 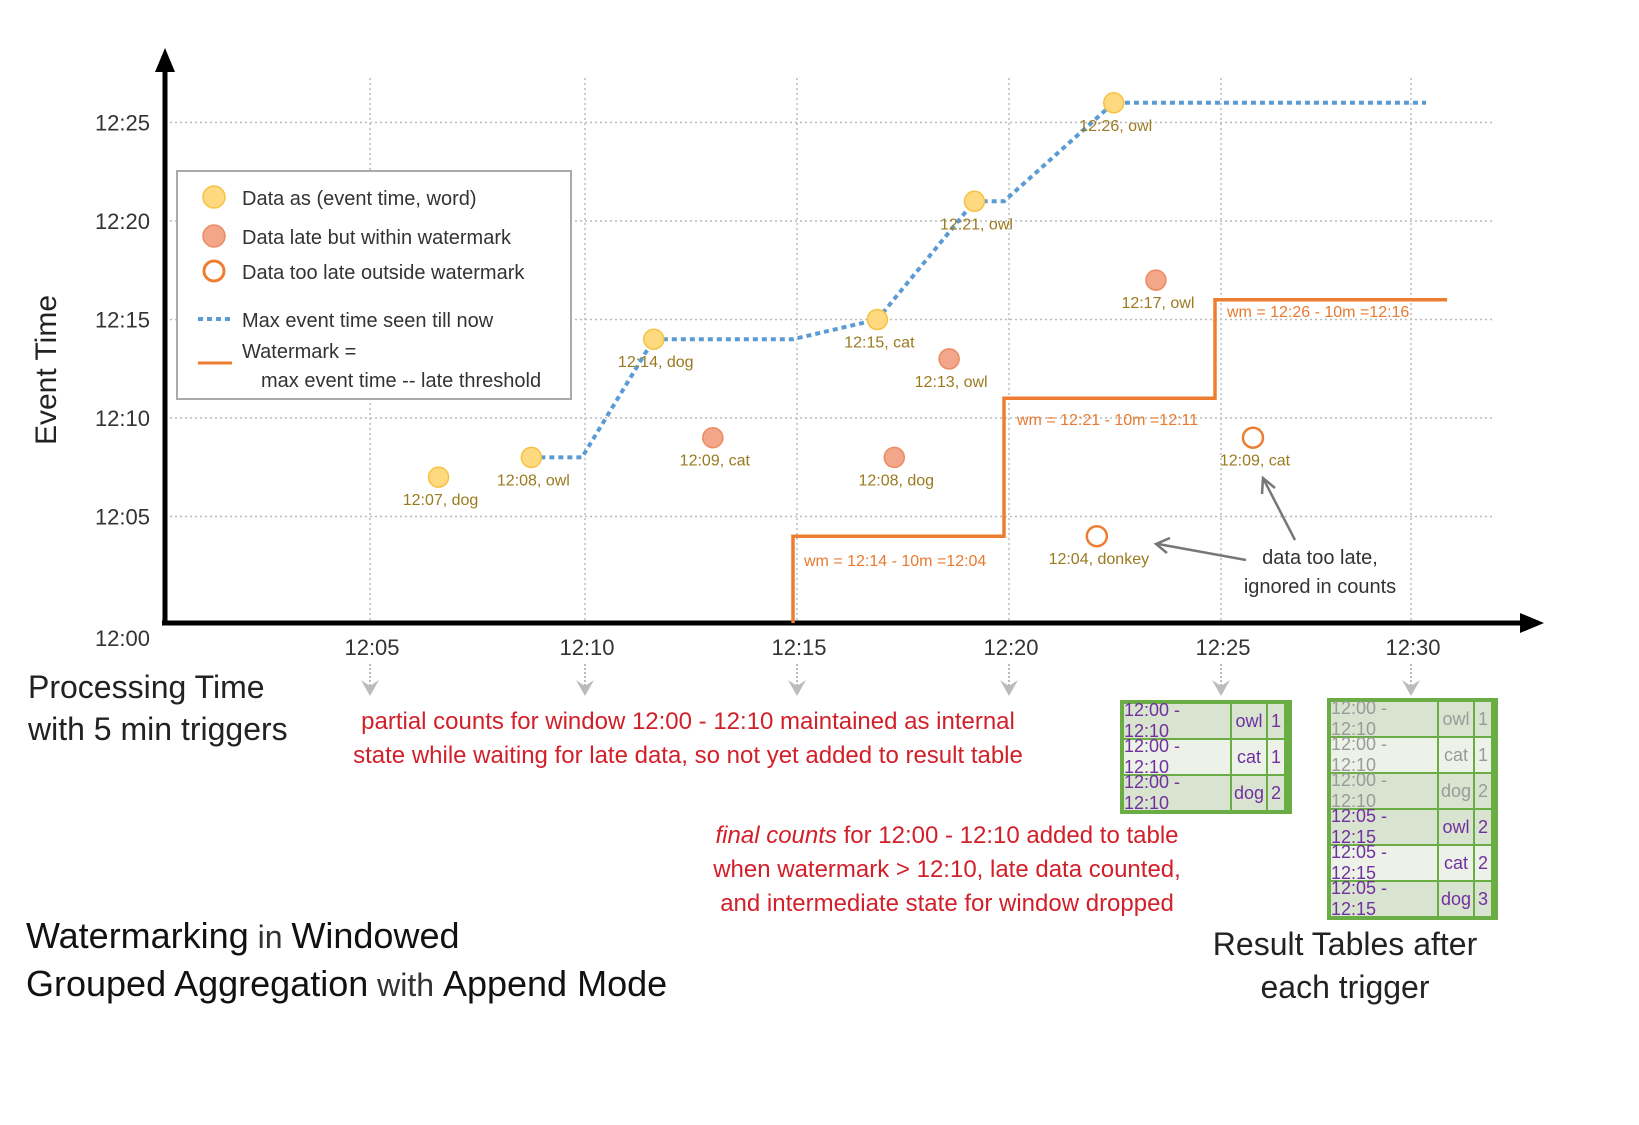 What do you see at coordinates (1412, 647) in the screenshot?
I see `x-tick-label: 12:30` at bounding box center [1412, 647].